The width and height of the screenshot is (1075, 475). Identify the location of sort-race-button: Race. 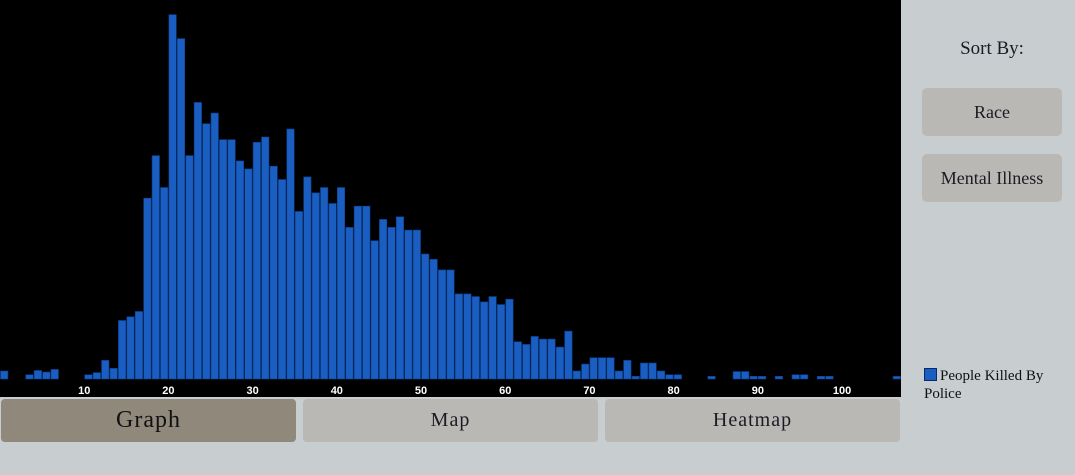
(992, 112).